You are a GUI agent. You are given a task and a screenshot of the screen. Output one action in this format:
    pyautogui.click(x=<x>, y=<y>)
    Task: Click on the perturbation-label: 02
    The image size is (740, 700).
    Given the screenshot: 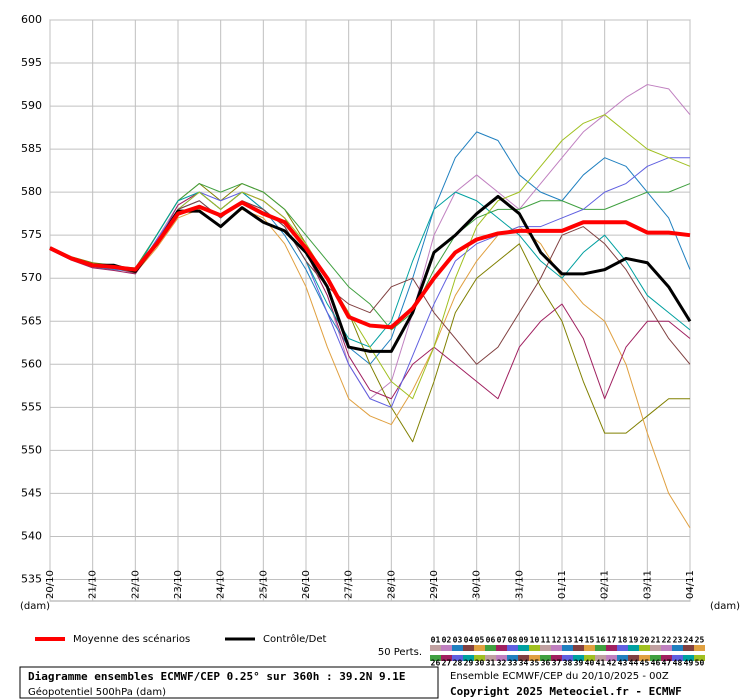 What is the action you would take?
    pyautogui.click(x=447, y=640)
    